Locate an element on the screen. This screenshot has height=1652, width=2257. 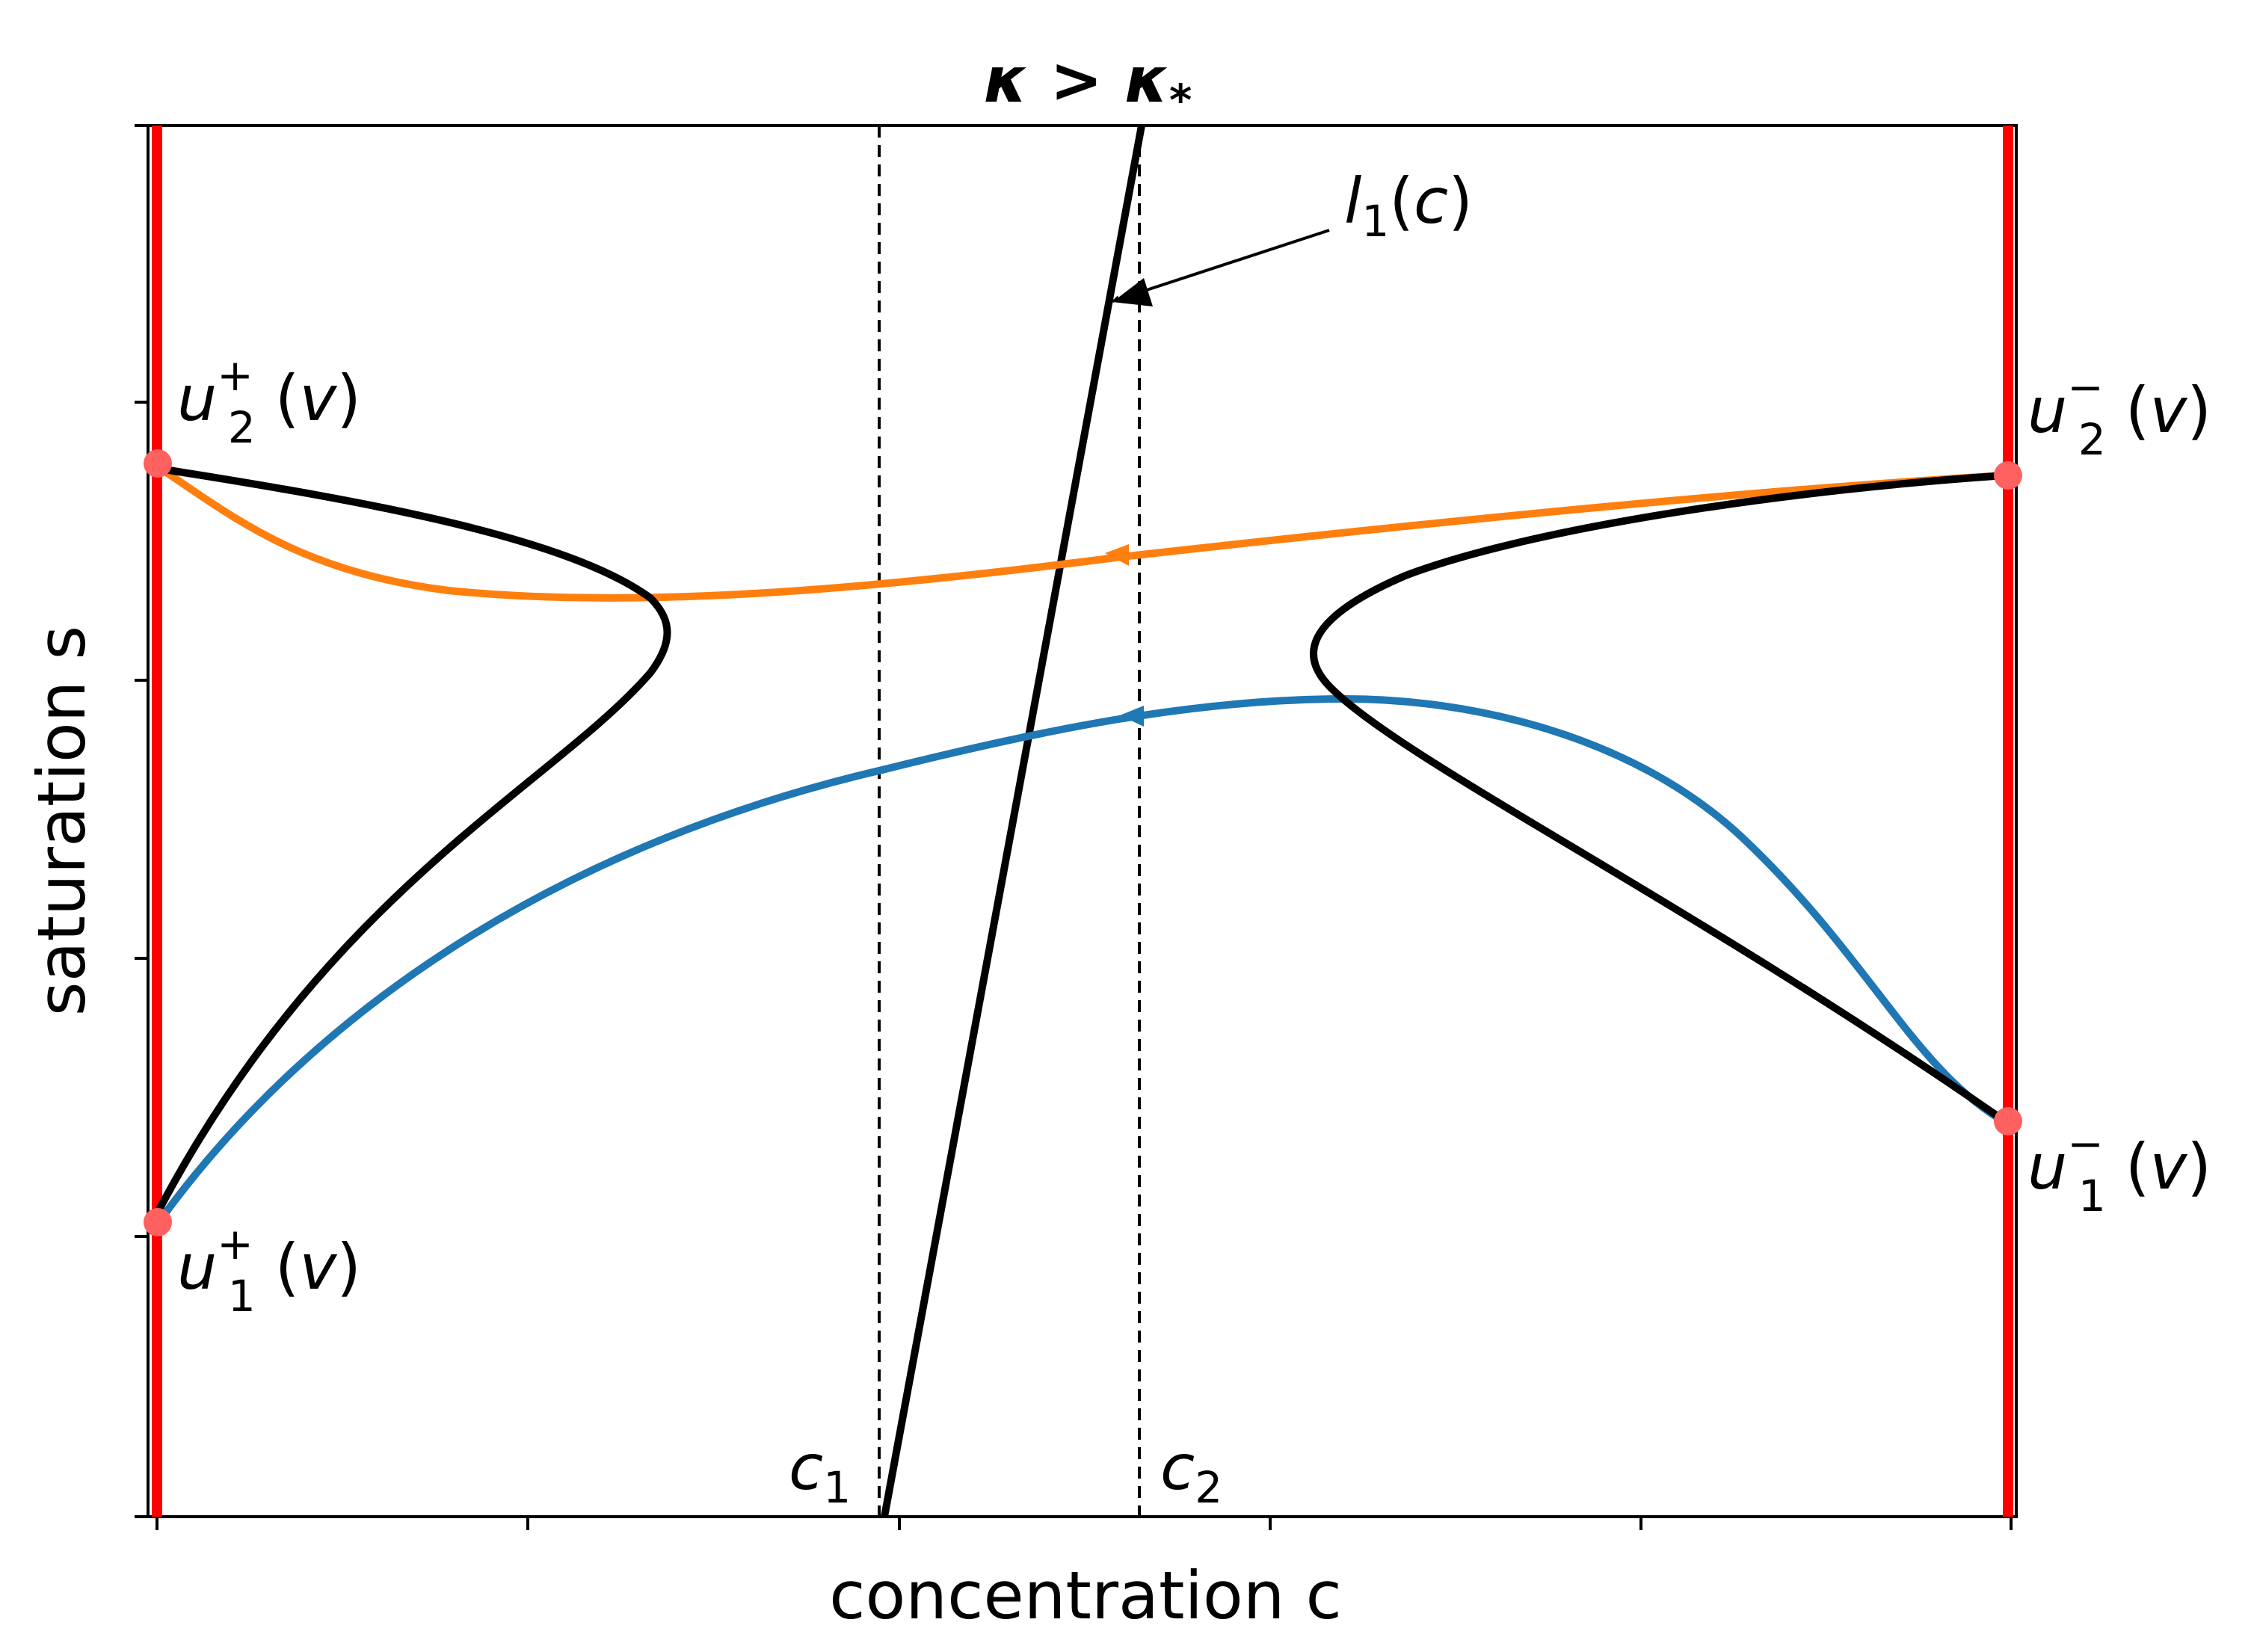
l1-line is located at coordinates (1013, 821).